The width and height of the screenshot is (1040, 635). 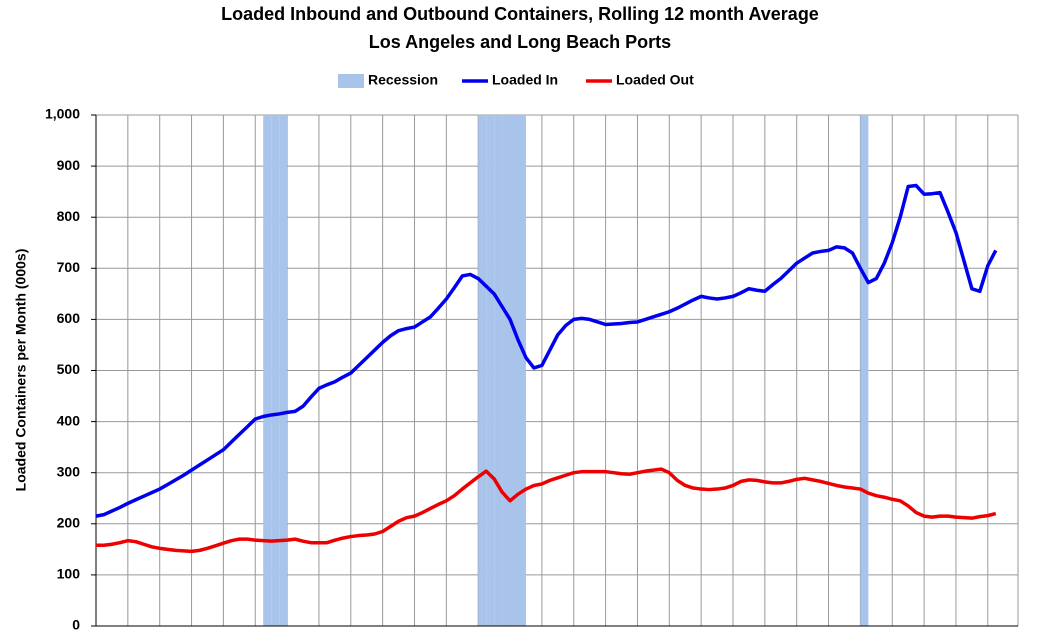 What do you see at coordinates (69, 471) in the screenshot?
I see `y-tick-label: 300` at bounding box center [69, 471].